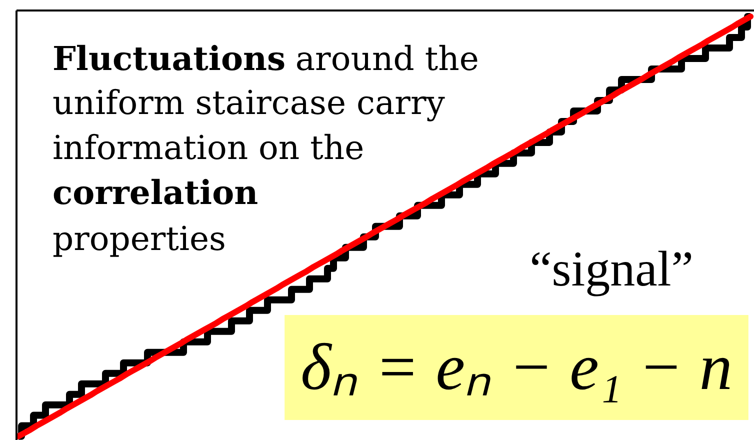 The height and width of the screenshot is (440, 754). I want to click on annotation: “signal”, so click(612, 268).